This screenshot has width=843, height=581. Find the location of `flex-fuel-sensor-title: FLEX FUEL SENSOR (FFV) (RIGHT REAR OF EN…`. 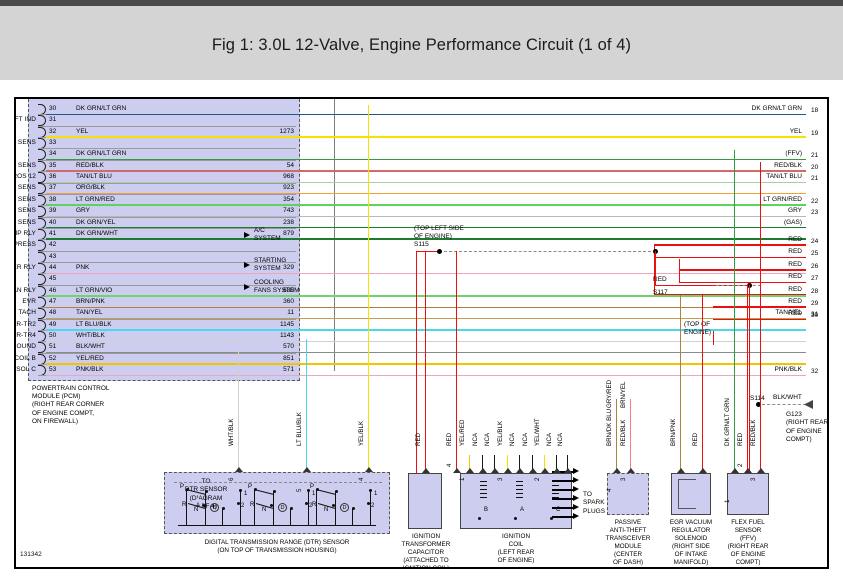

flex-fuel-sensor-title: FLEX FUEL SENSOR (FFV) (RIGHT REAR OF EN… is located at coordinates (748, 542).